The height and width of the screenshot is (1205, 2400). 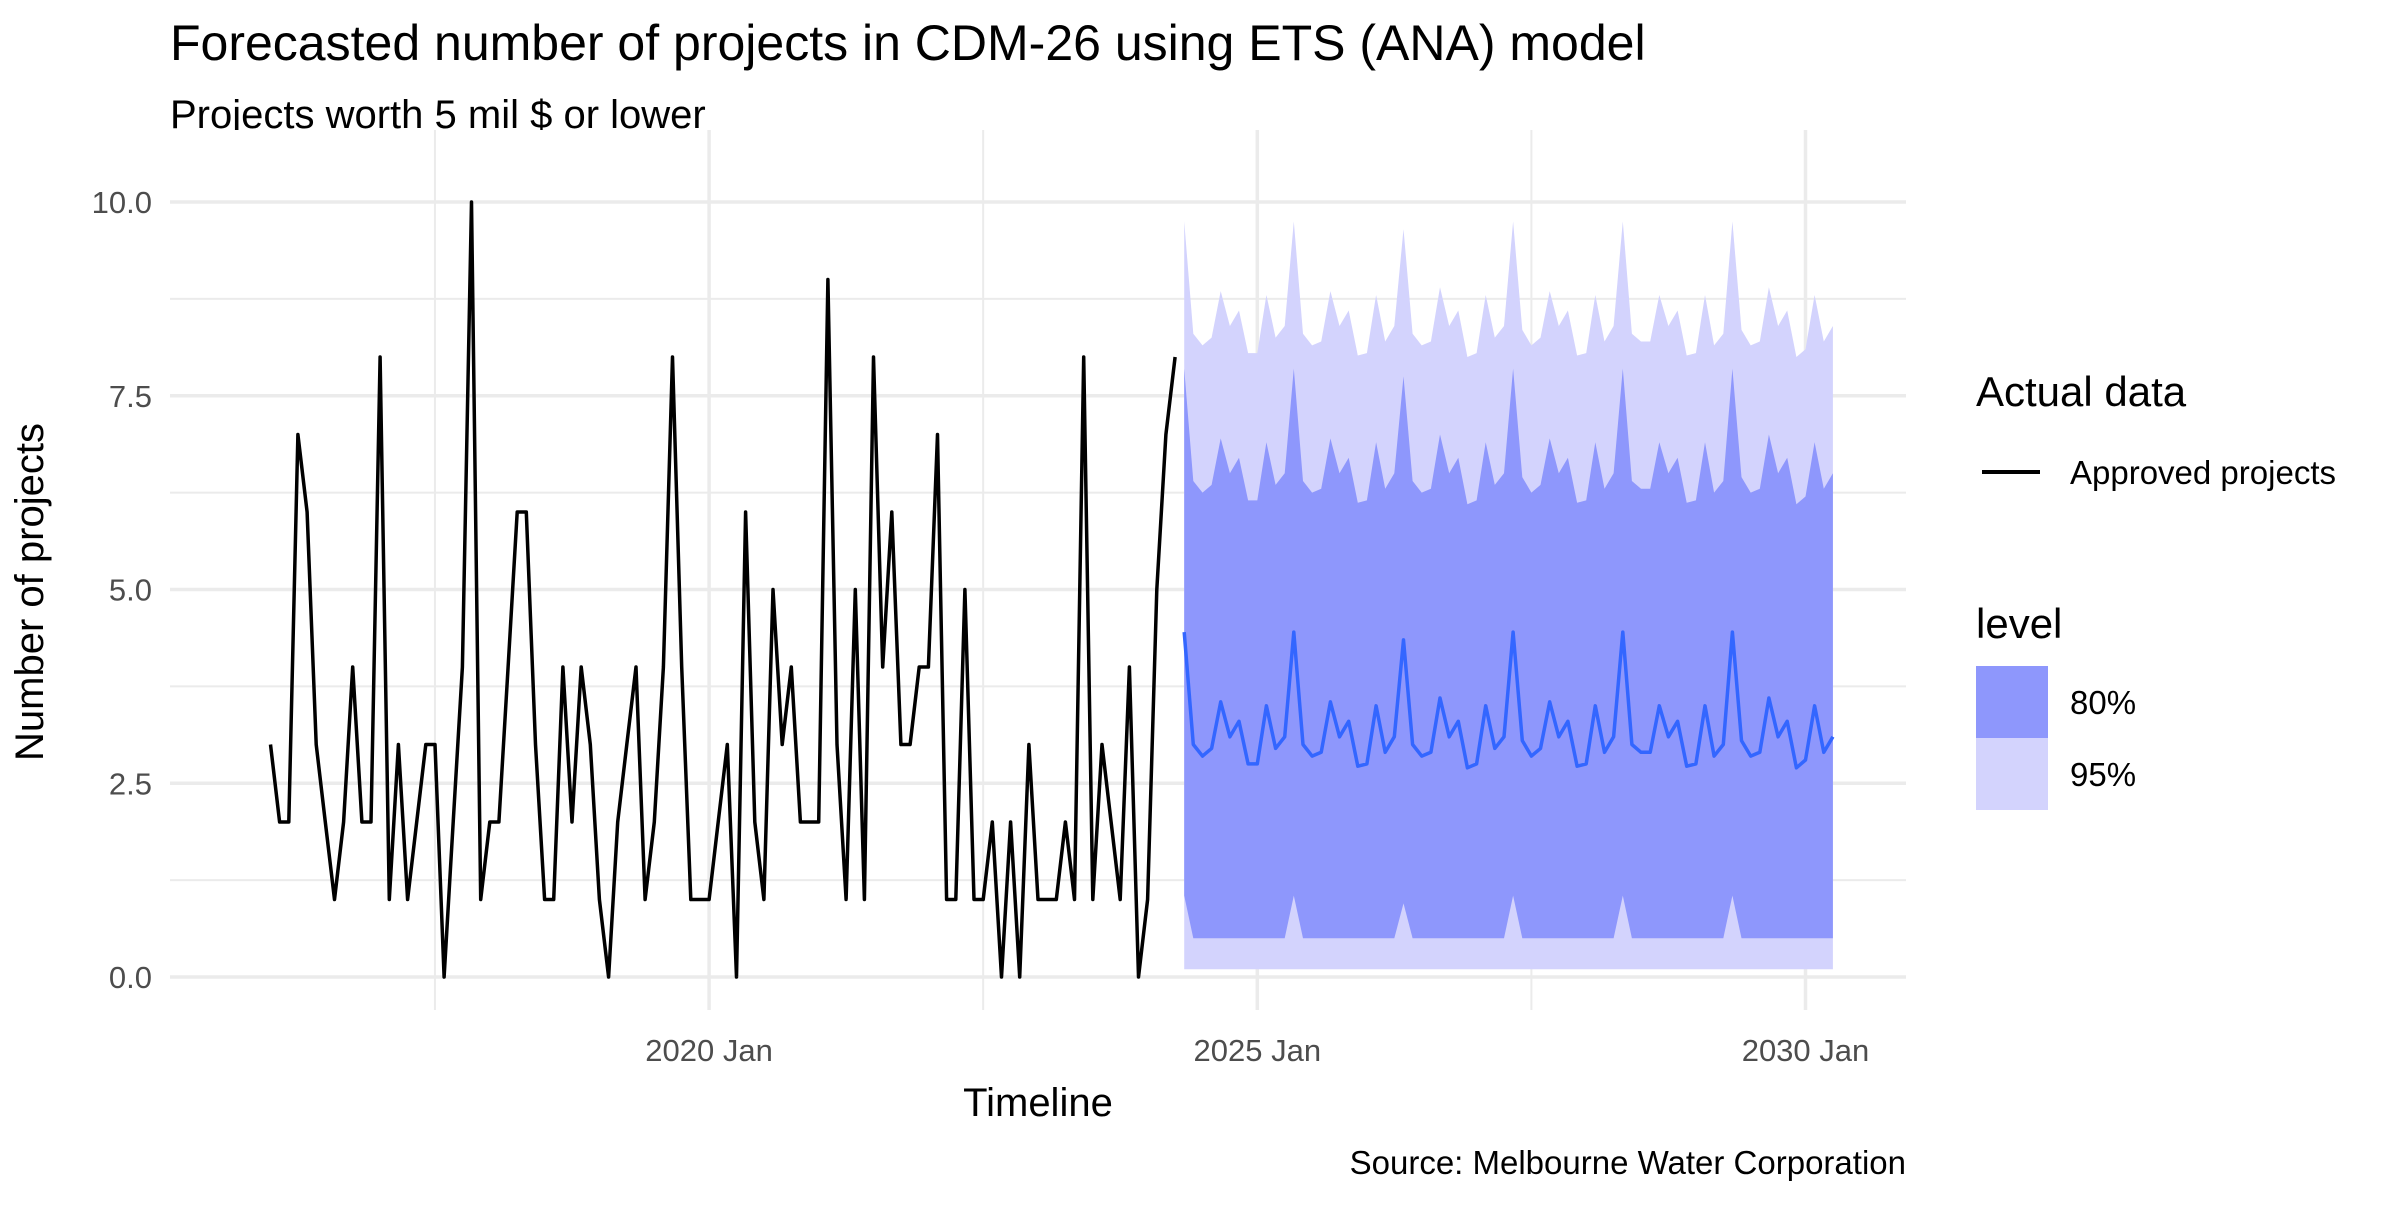 I want to click on interval-80-band, so click(x=1508, y=653).